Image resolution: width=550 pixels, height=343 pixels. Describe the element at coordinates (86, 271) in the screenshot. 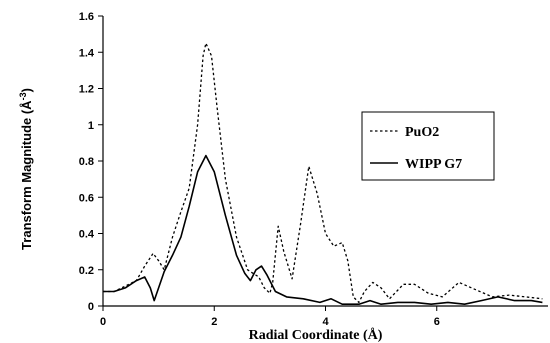

I see `y-tick-label: 0.2` at that location.